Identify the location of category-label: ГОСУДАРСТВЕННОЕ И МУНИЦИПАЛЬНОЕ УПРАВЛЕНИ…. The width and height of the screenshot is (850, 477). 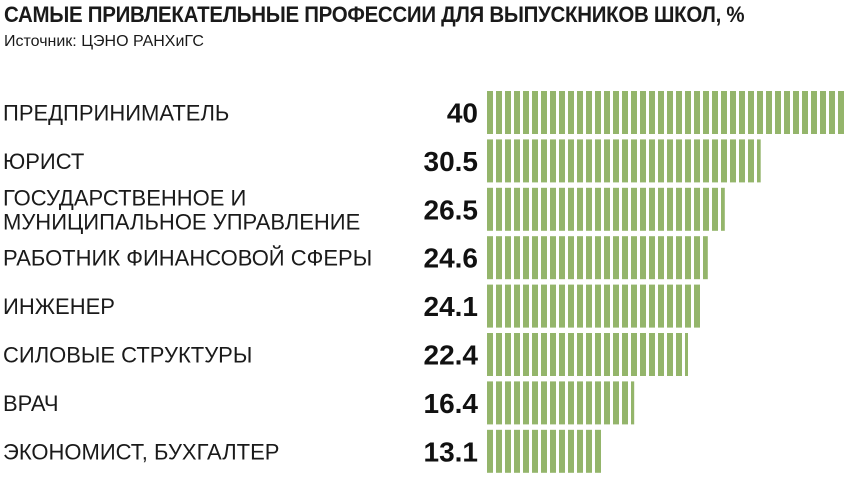
(181, 209).